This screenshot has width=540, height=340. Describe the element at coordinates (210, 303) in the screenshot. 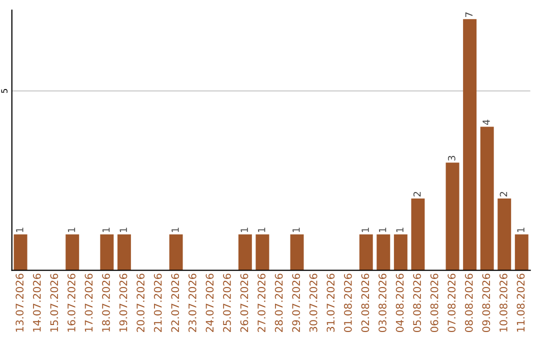

I see `x-tick-label: 24.07.2026` at that location.